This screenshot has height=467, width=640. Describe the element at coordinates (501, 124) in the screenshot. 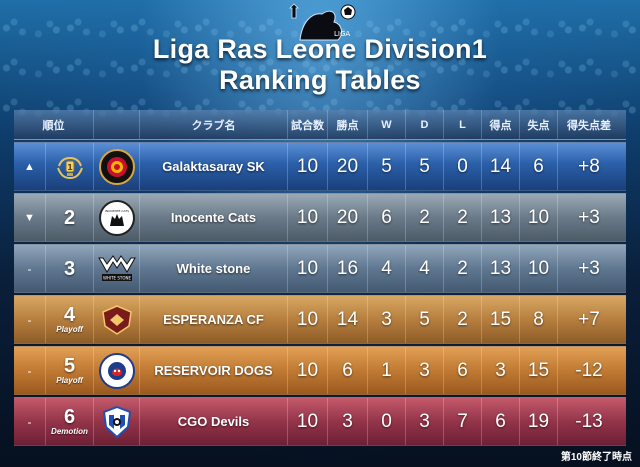

I see `header-gf: 得点` at that location.